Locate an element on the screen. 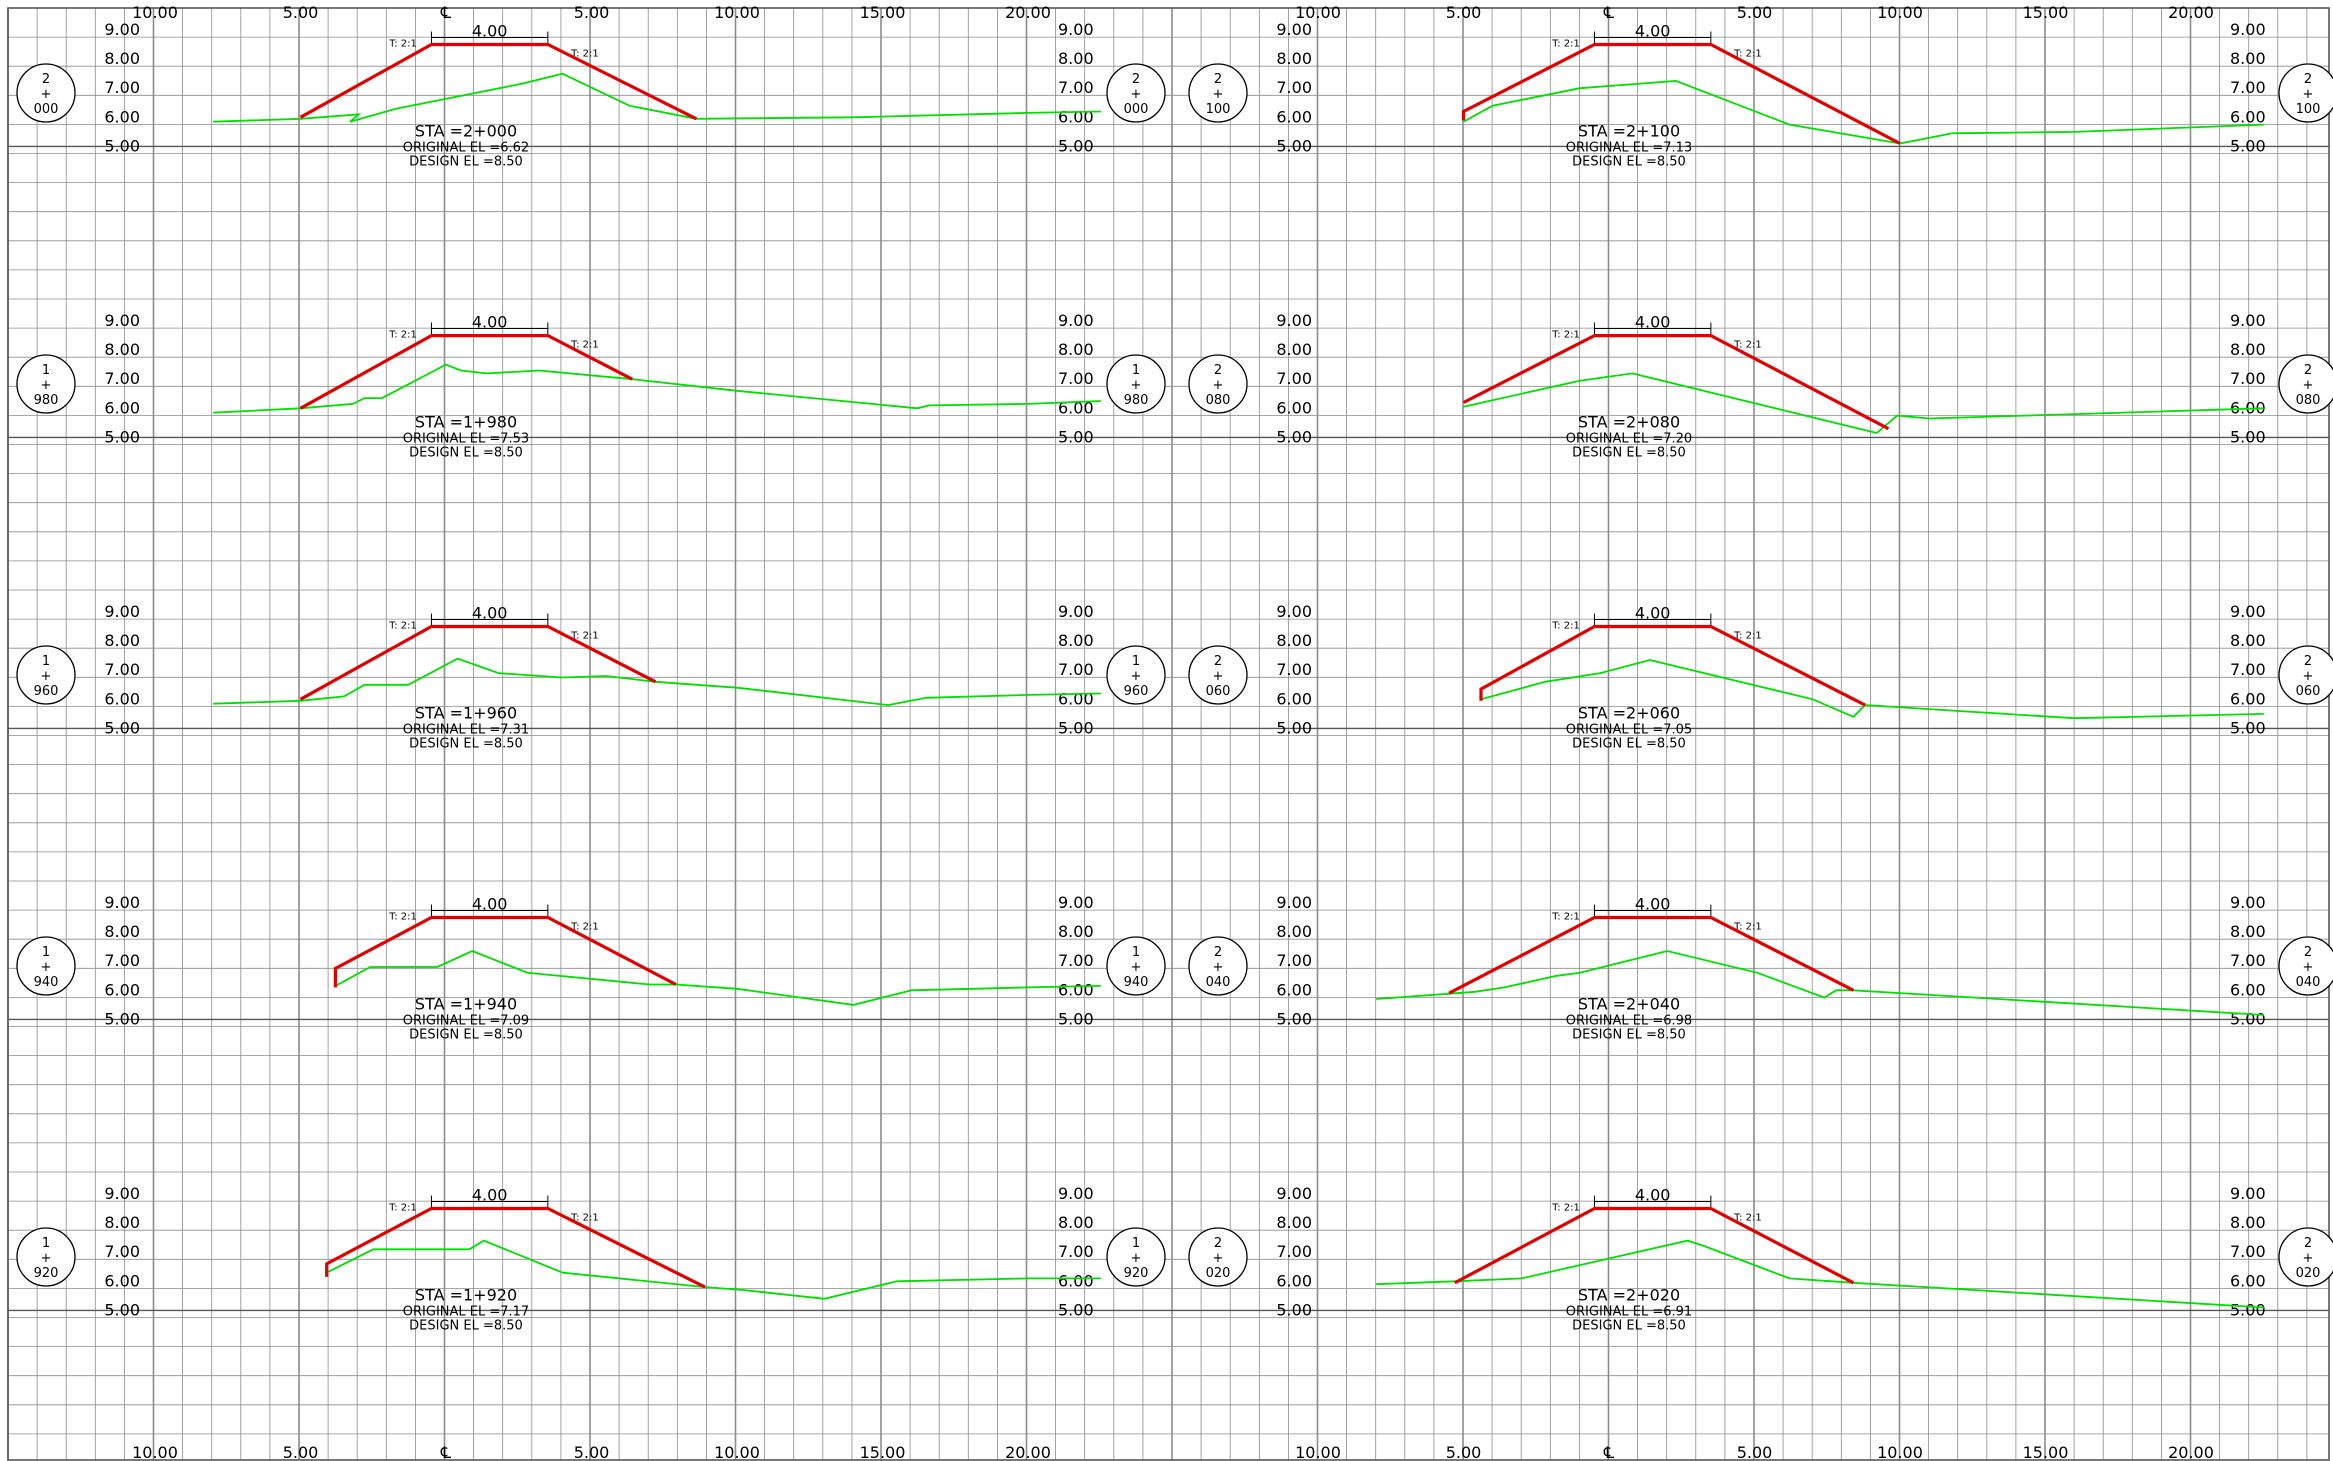  original-elevation-label: ORIGINAL EL =7.13 is located at coordinates (1629, 147).